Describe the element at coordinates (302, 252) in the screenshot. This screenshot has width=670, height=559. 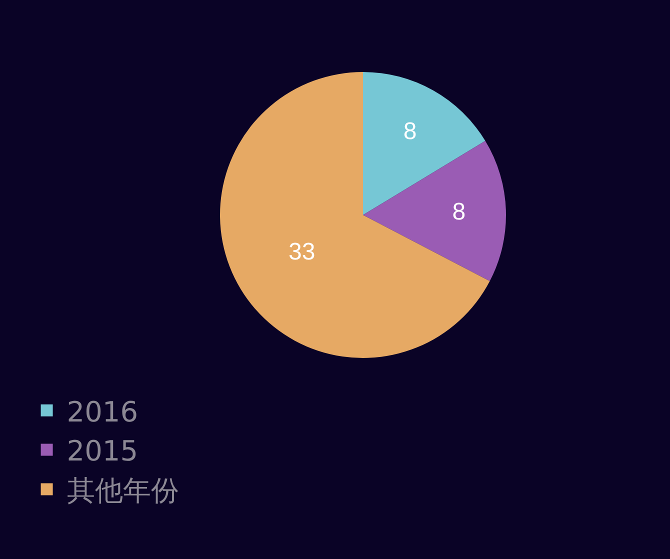
I see `data-label: 33` at that location.